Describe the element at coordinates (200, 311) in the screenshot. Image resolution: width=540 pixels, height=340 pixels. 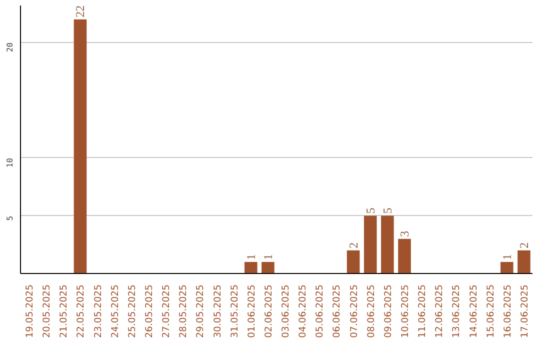
I see `x-tick-label: 29.05.2025` at that location.